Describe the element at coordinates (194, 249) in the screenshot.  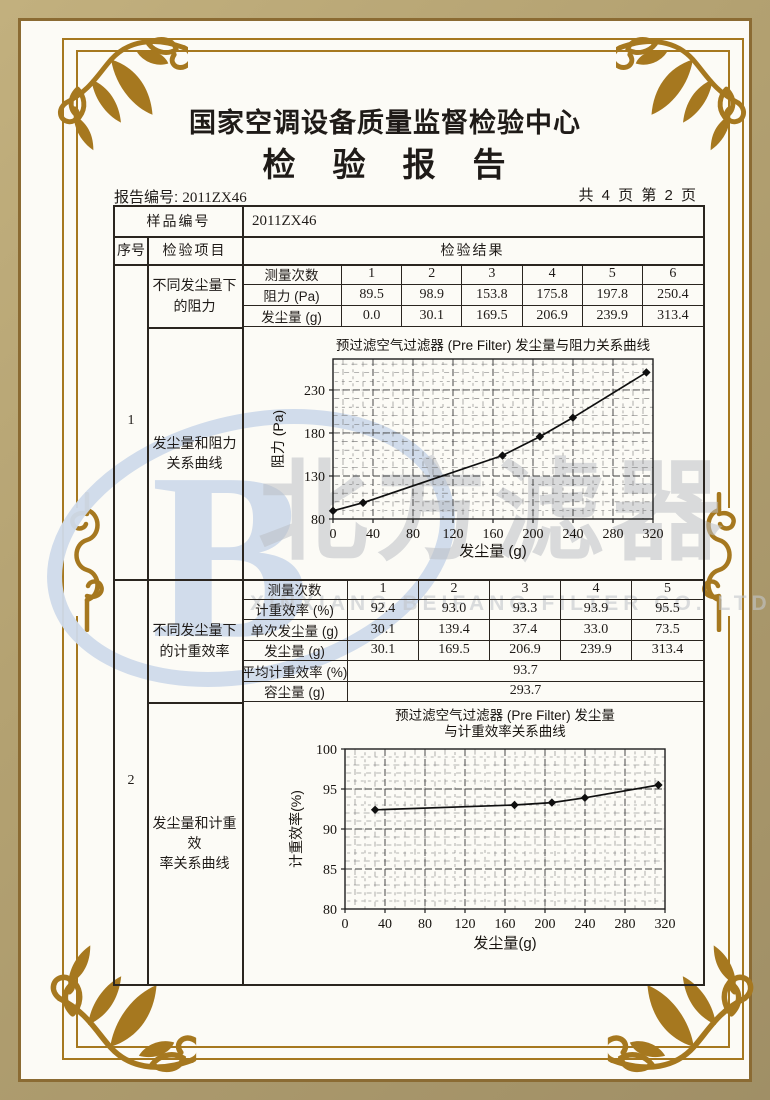
I see `column-header-item: 检验项目` at that location.